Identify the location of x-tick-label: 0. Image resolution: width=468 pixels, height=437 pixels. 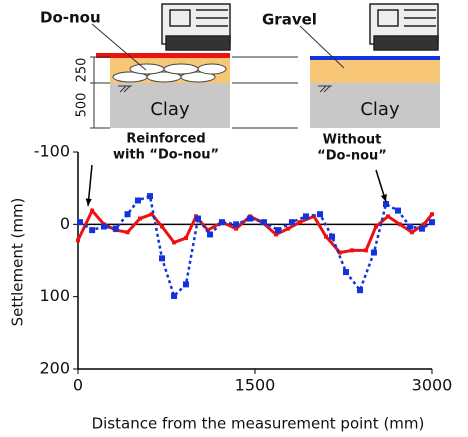
(78, 385).